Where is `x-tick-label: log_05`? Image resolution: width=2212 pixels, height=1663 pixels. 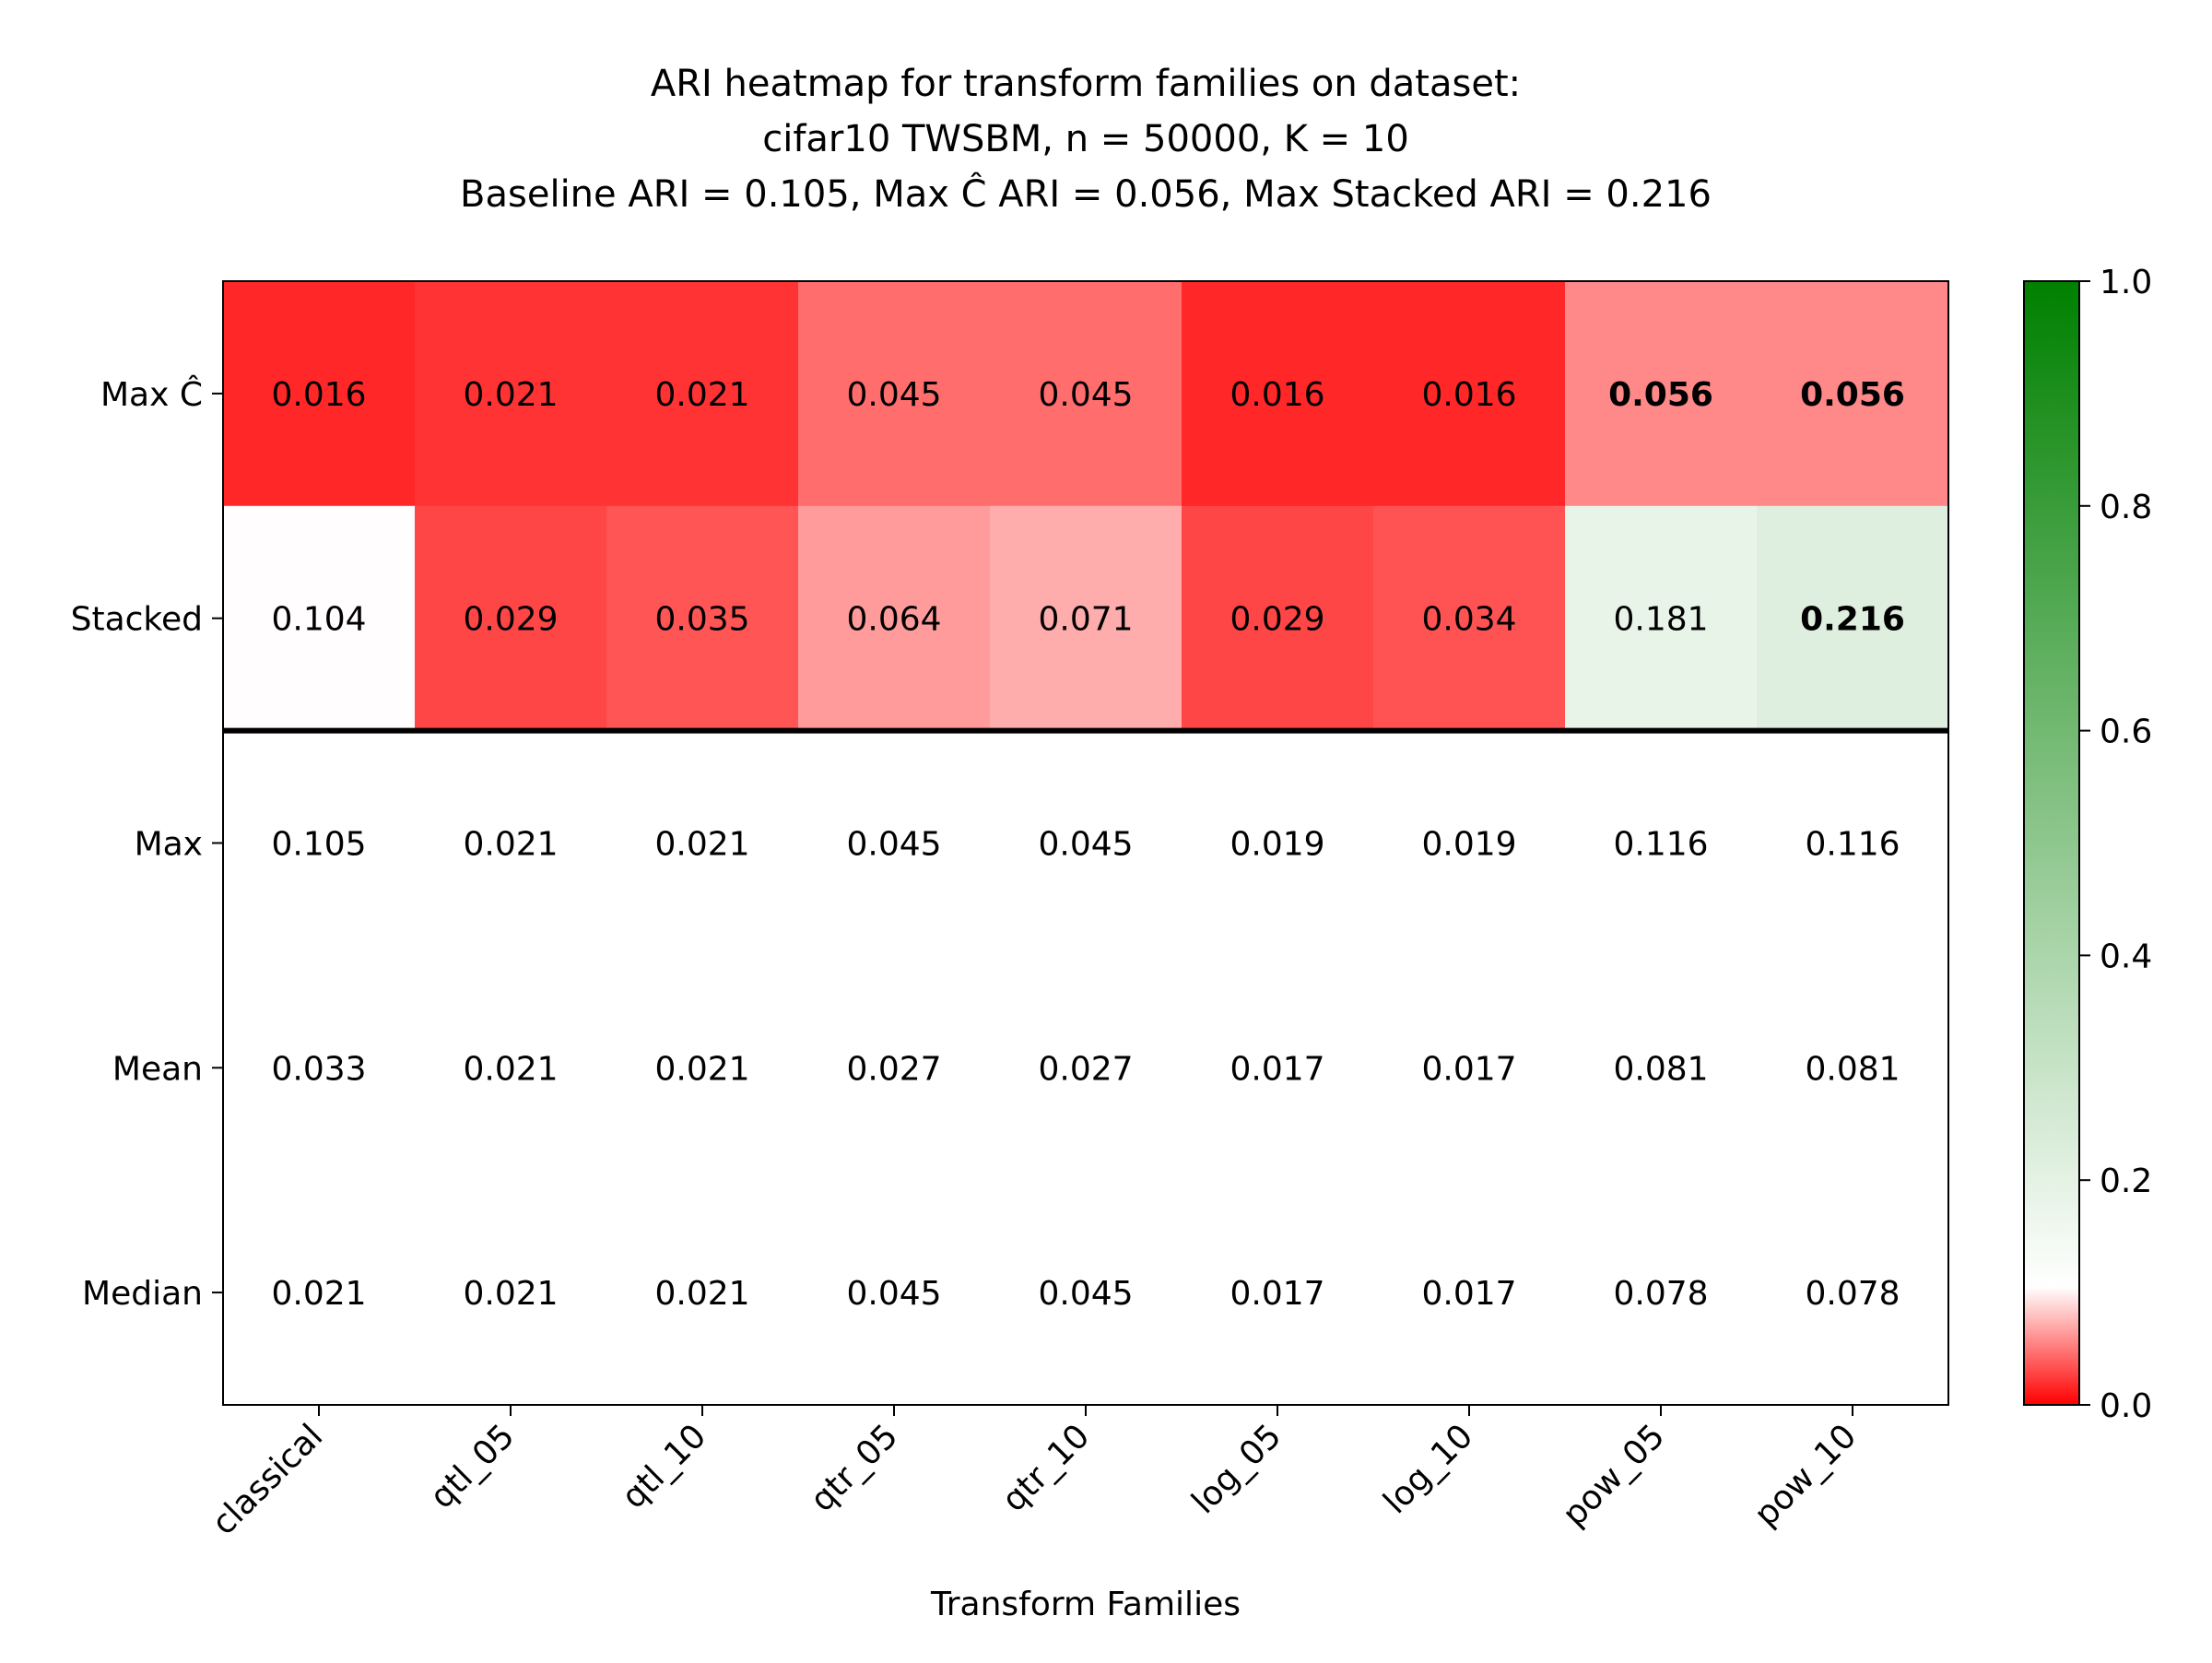 x-tick-label: log_05 is located at coordinates (1236, 1469).